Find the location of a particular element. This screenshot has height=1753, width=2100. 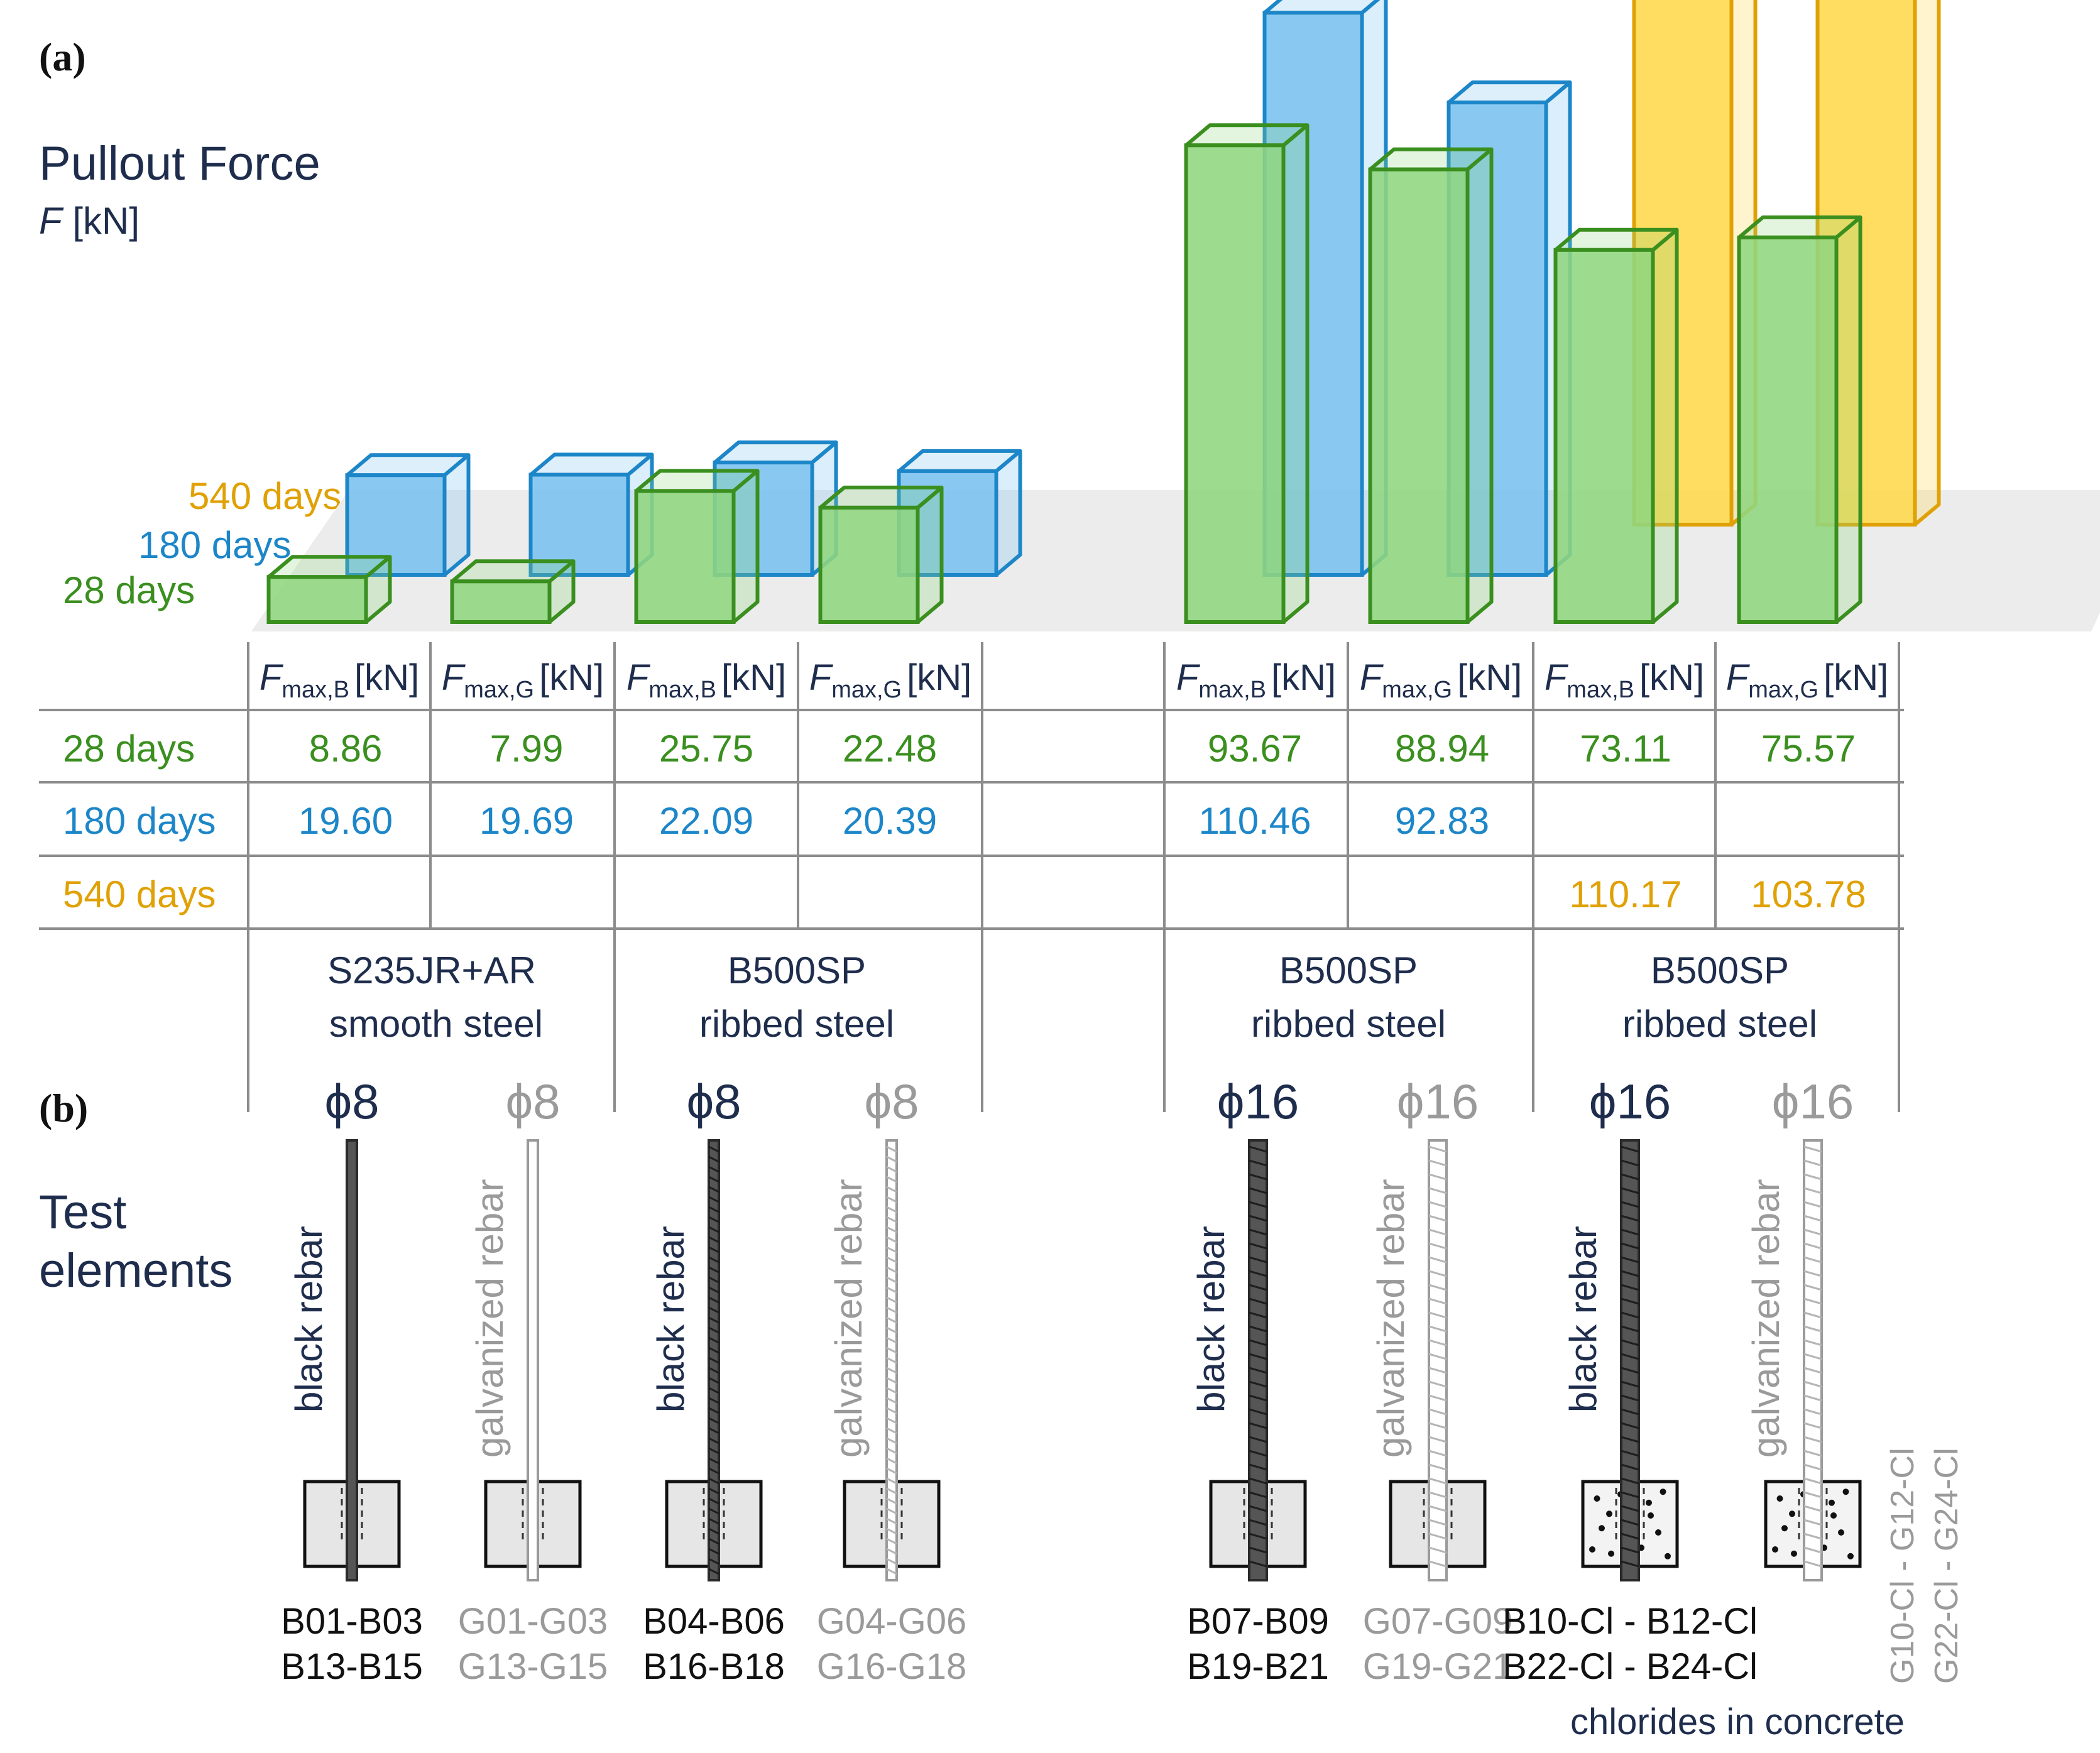

legend-28-days: 28 days is located at coordinates (129, 590).